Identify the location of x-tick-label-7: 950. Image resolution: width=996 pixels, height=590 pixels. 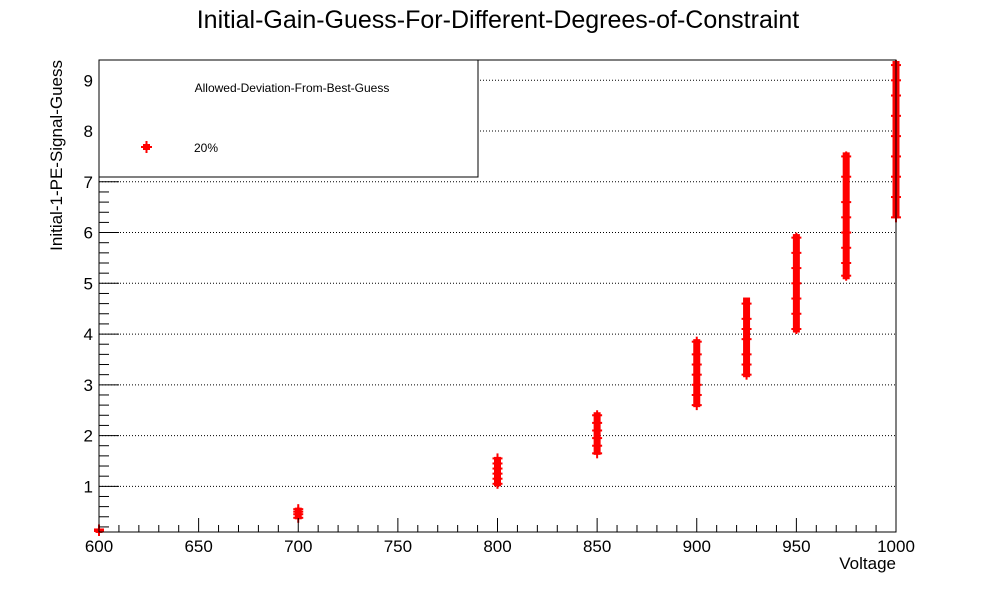
(796, 546).